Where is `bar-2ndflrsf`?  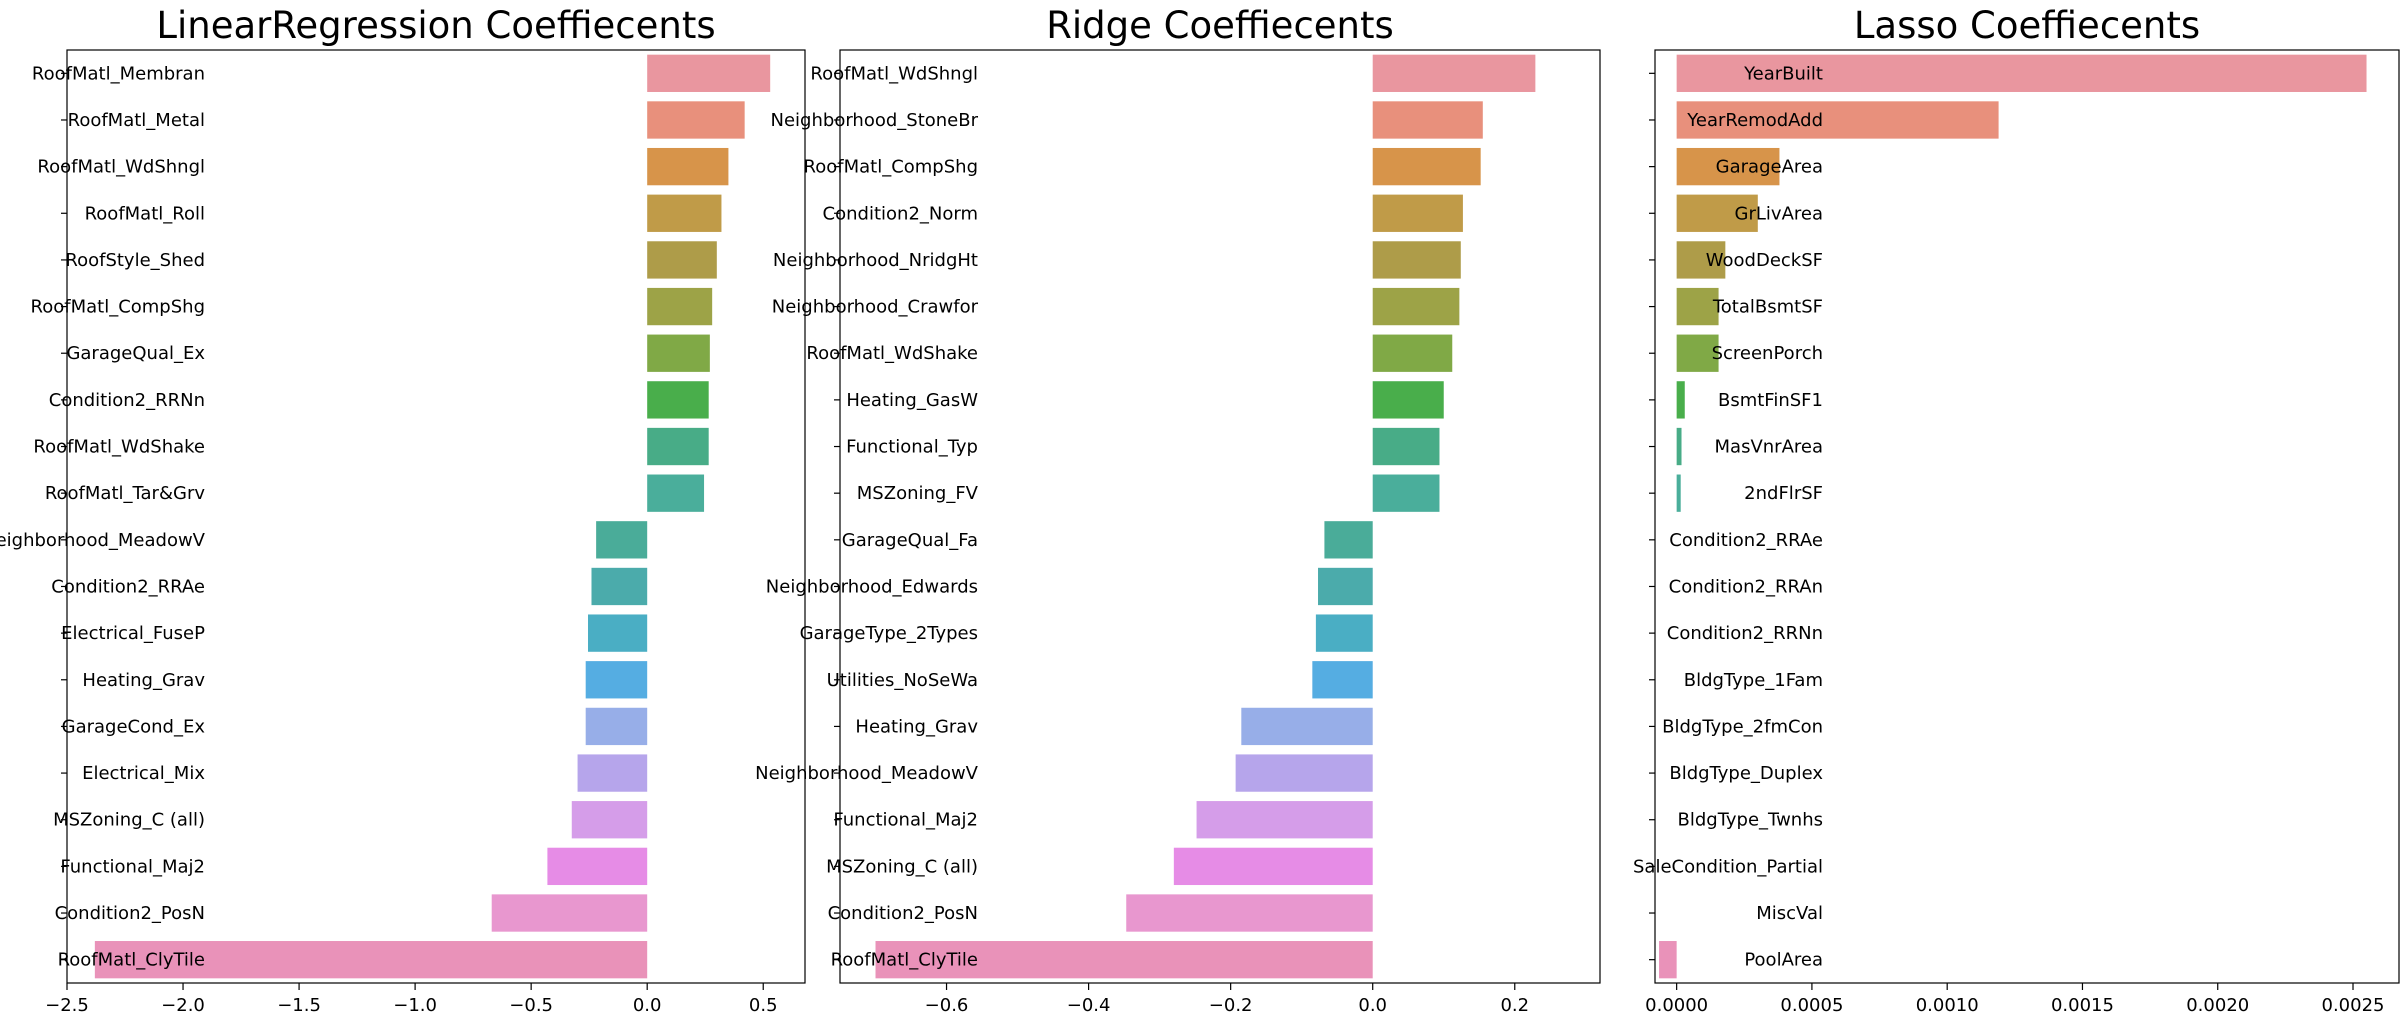 bar-2ndflrsf is located at coordinates (1678, 493).